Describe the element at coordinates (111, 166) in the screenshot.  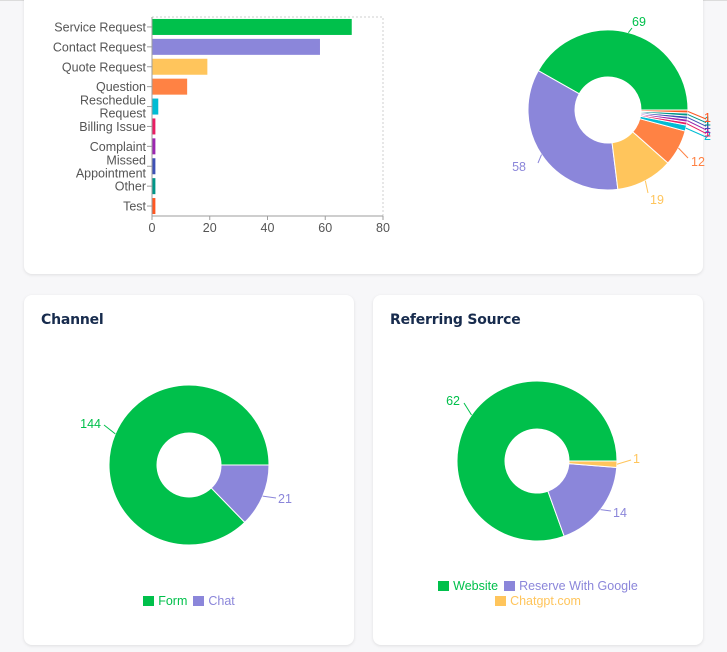
I see `y-tick-label: Missed Appointment` at that location.